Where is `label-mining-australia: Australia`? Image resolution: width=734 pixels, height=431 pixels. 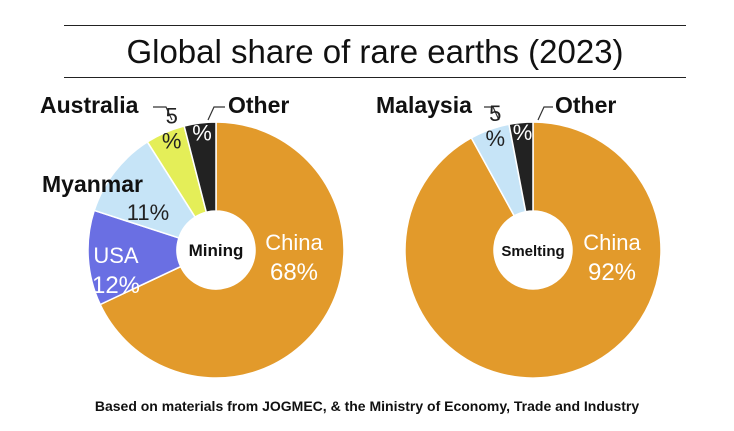 label-mining-australia: Australia is located at coordinates (89, 105).